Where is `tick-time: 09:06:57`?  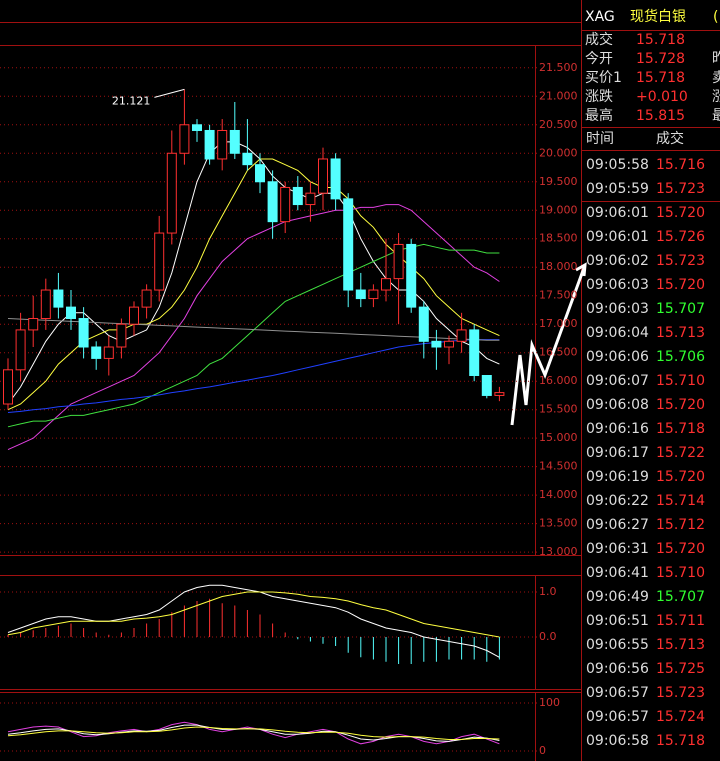 tick-time: 09:06:57 is located at coordinates (617, 717).